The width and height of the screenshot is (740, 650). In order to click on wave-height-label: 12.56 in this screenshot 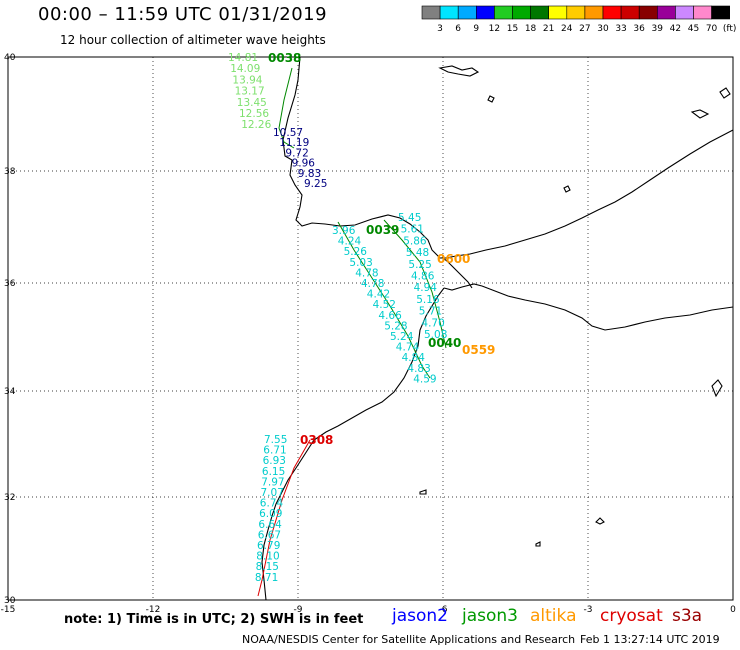, I will do `click(254, 114)`.